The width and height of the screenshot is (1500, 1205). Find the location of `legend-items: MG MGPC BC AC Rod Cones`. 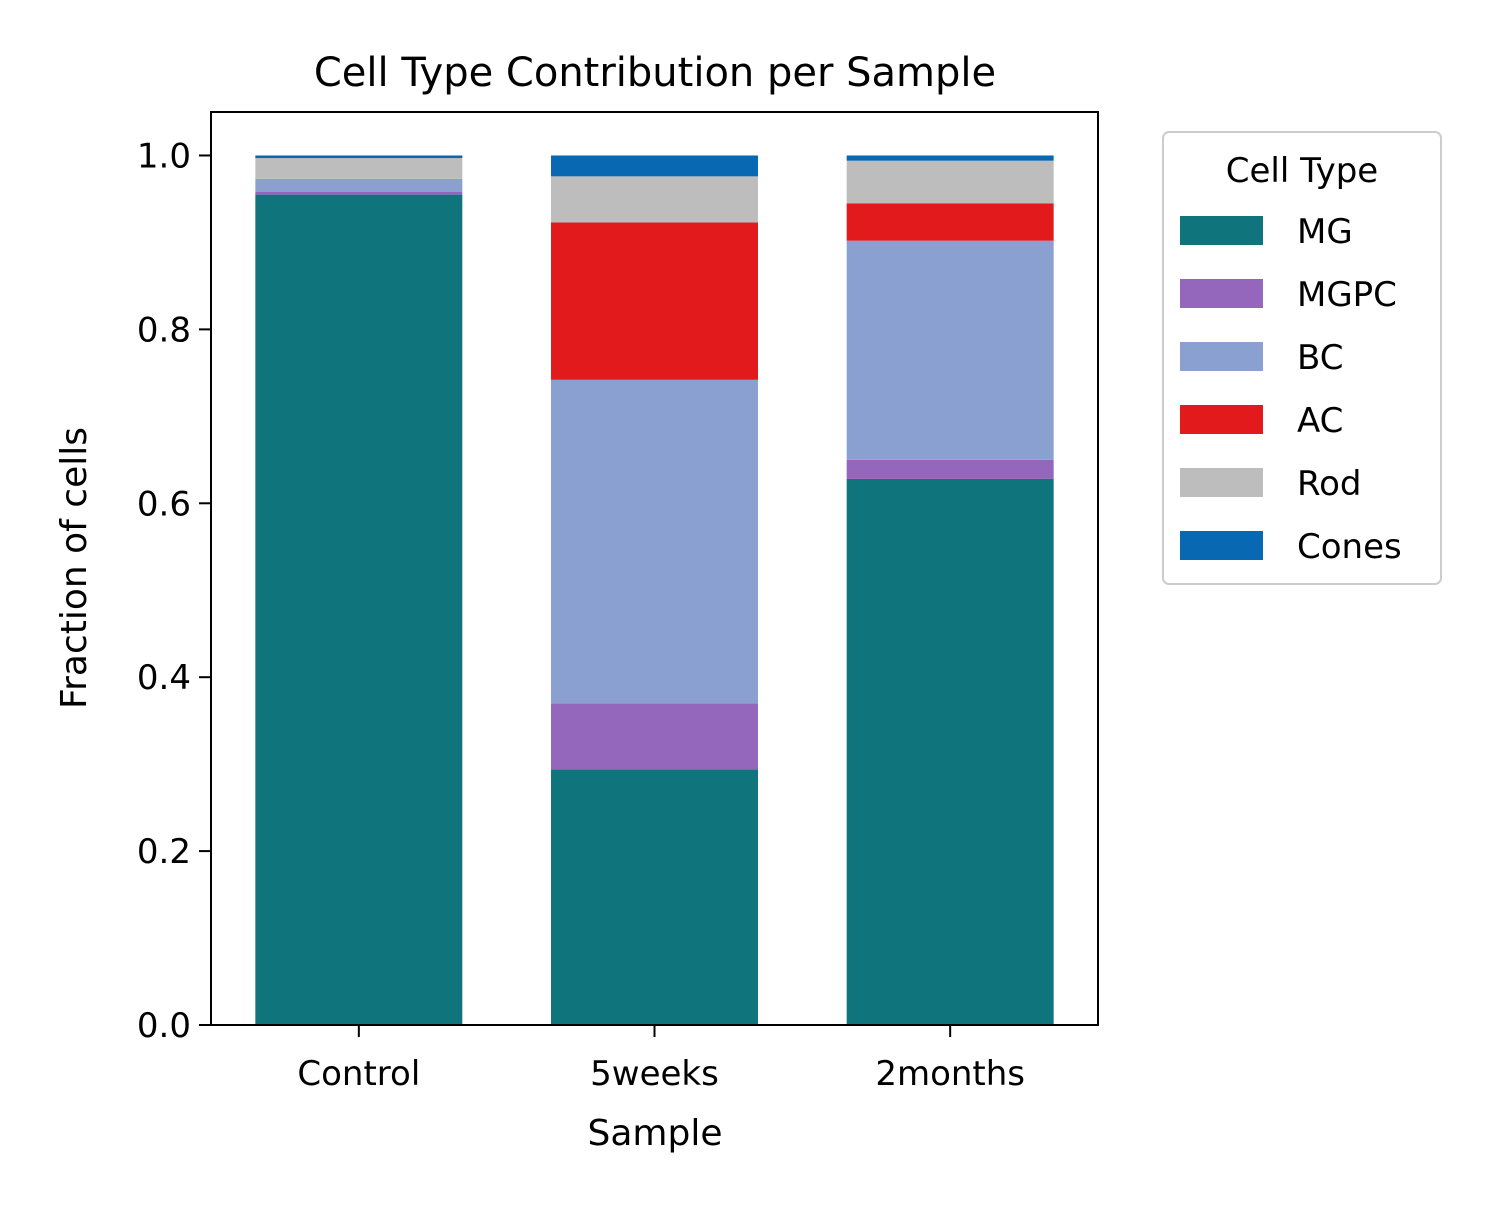

legend-items: MG MGPC BC AC Rod Cones is located at coordinates (1291, 389).